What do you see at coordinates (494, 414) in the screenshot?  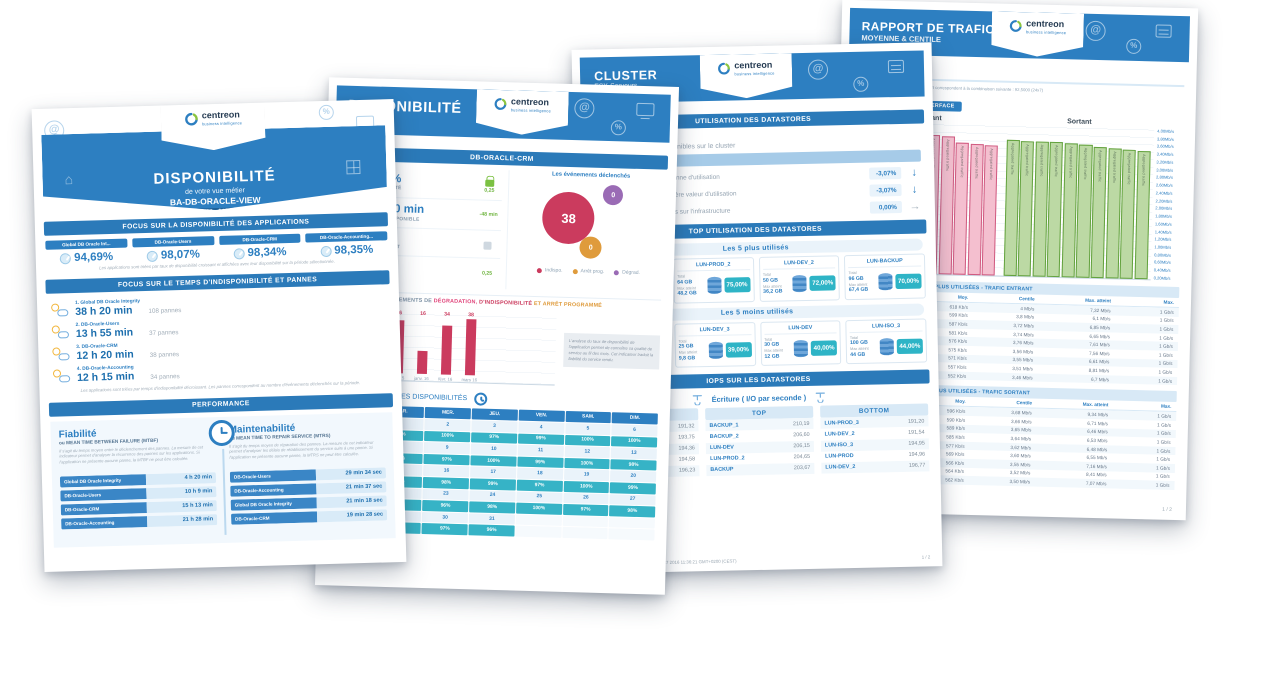 I see `day-header: JEU.` at bounding box center [494, 414].